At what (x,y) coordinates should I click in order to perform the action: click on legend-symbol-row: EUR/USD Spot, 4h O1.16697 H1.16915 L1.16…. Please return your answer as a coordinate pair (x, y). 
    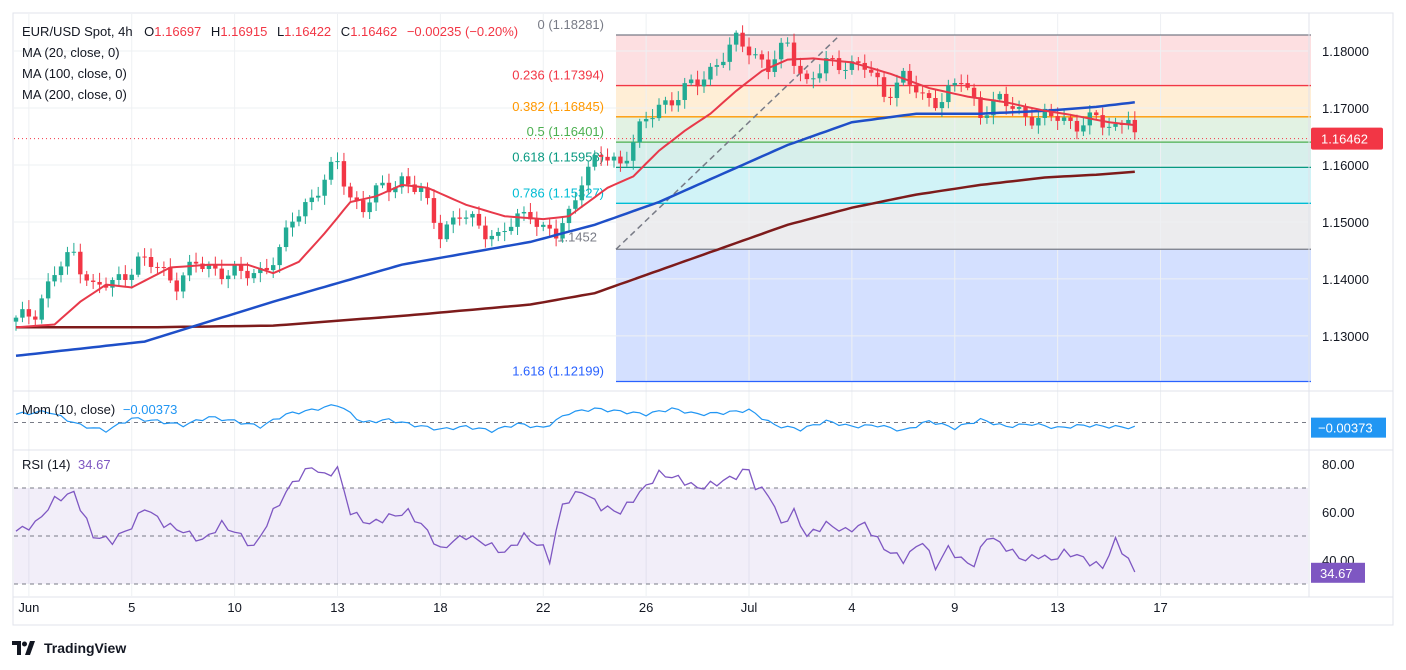
    Looking at the image, I should click on (270, 31).